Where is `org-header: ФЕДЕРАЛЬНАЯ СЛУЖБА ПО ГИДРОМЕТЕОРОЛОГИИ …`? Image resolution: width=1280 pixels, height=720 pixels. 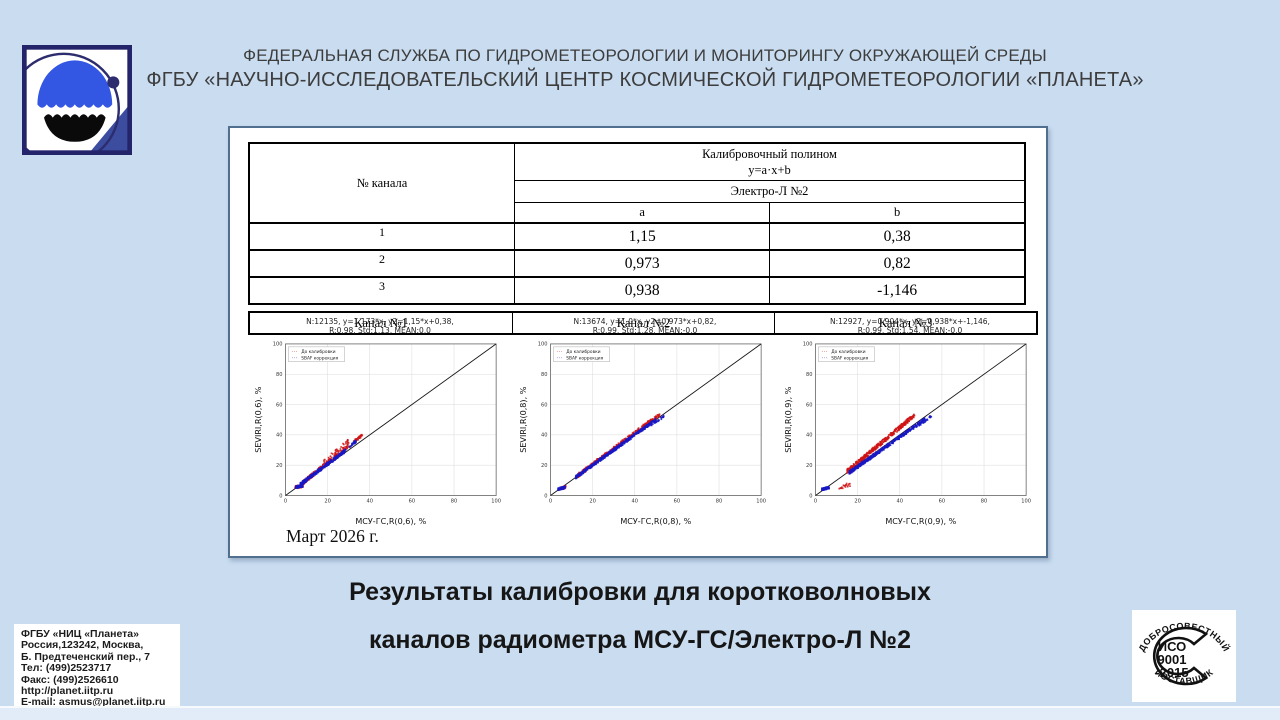
org-header: ФЕДЕРАЛЬНАЯ СЛУЖБА ПО ГИДРОМЕТЕОРОЛОГИИ … is located at coordinates (645, 69).